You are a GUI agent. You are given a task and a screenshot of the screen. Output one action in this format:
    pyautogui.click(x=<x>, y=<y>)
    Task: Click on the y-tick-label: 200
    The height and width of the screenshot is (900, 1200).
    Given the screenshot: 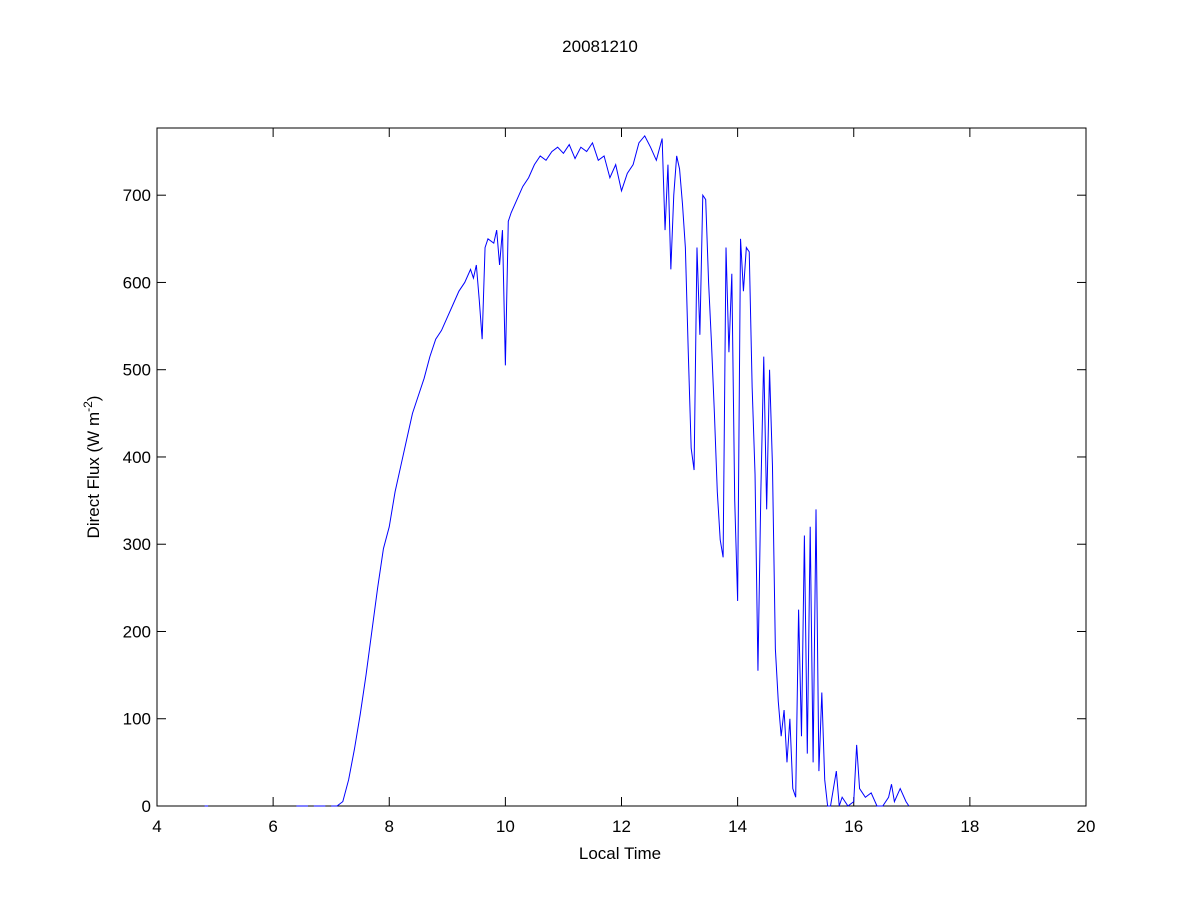 What is the action you would take?
    pyautogui.click(x=137, y=631)
    